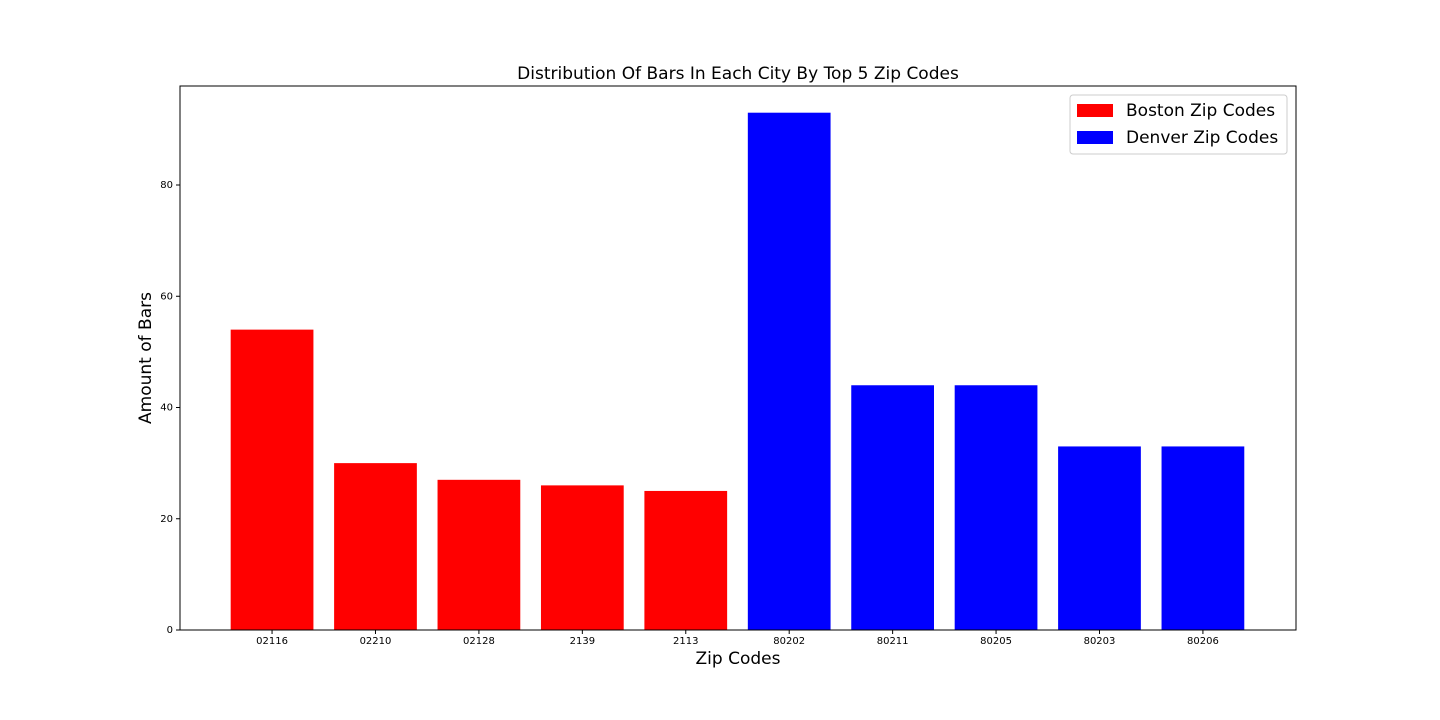  I want to click on x-tick-label: 02116, so click(272, 641).